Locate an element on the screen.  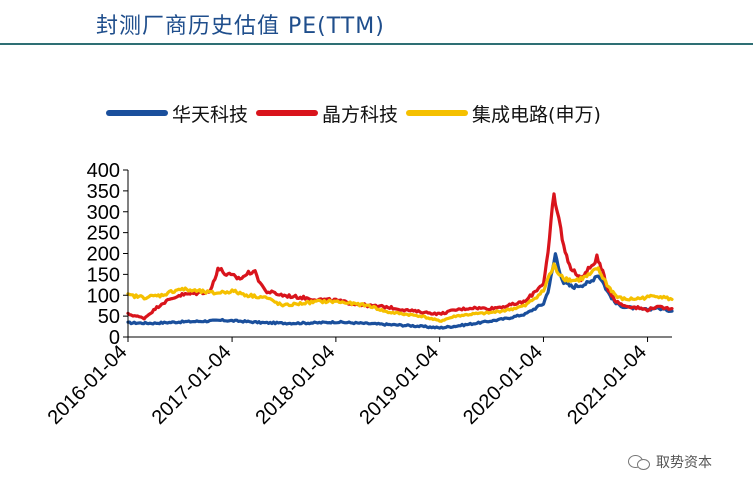
y-tick-label-350: 350 is located at coordinates (103, 192).